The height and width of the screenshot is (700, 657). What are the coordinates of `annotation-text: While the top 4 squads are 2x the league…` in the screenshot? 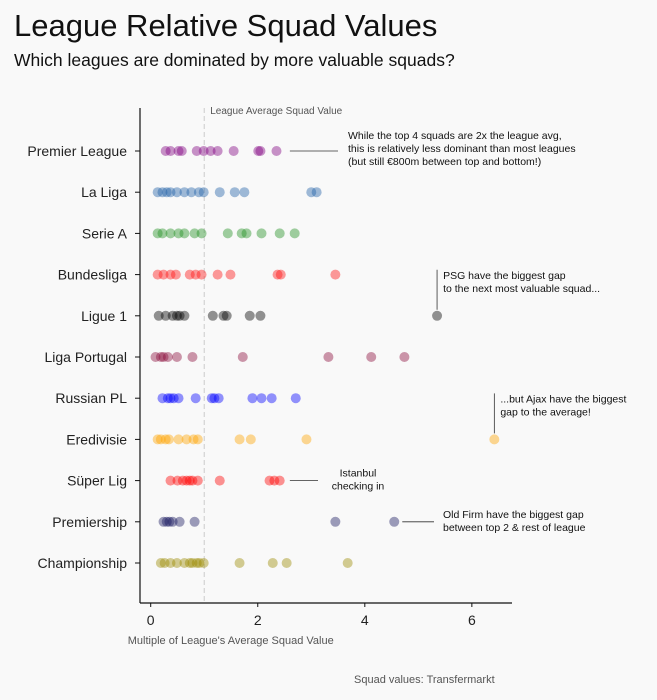 It's located at (455, 136).